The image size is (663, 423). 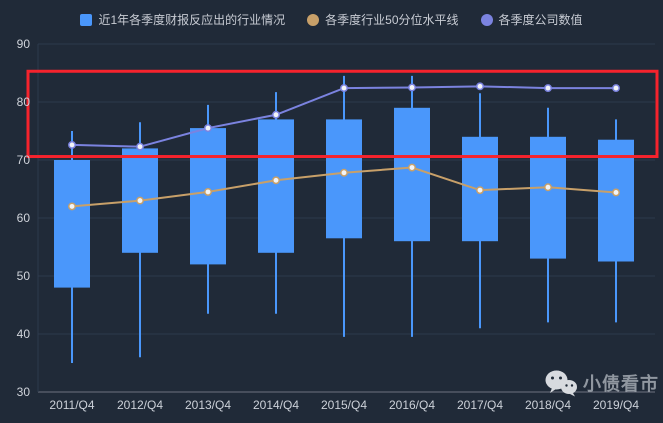 What do you see at coordinates (480, 405) in the screenshot?
I see `x-axis-tick-label: 2017/Q4` at bounding box center [480, 405].